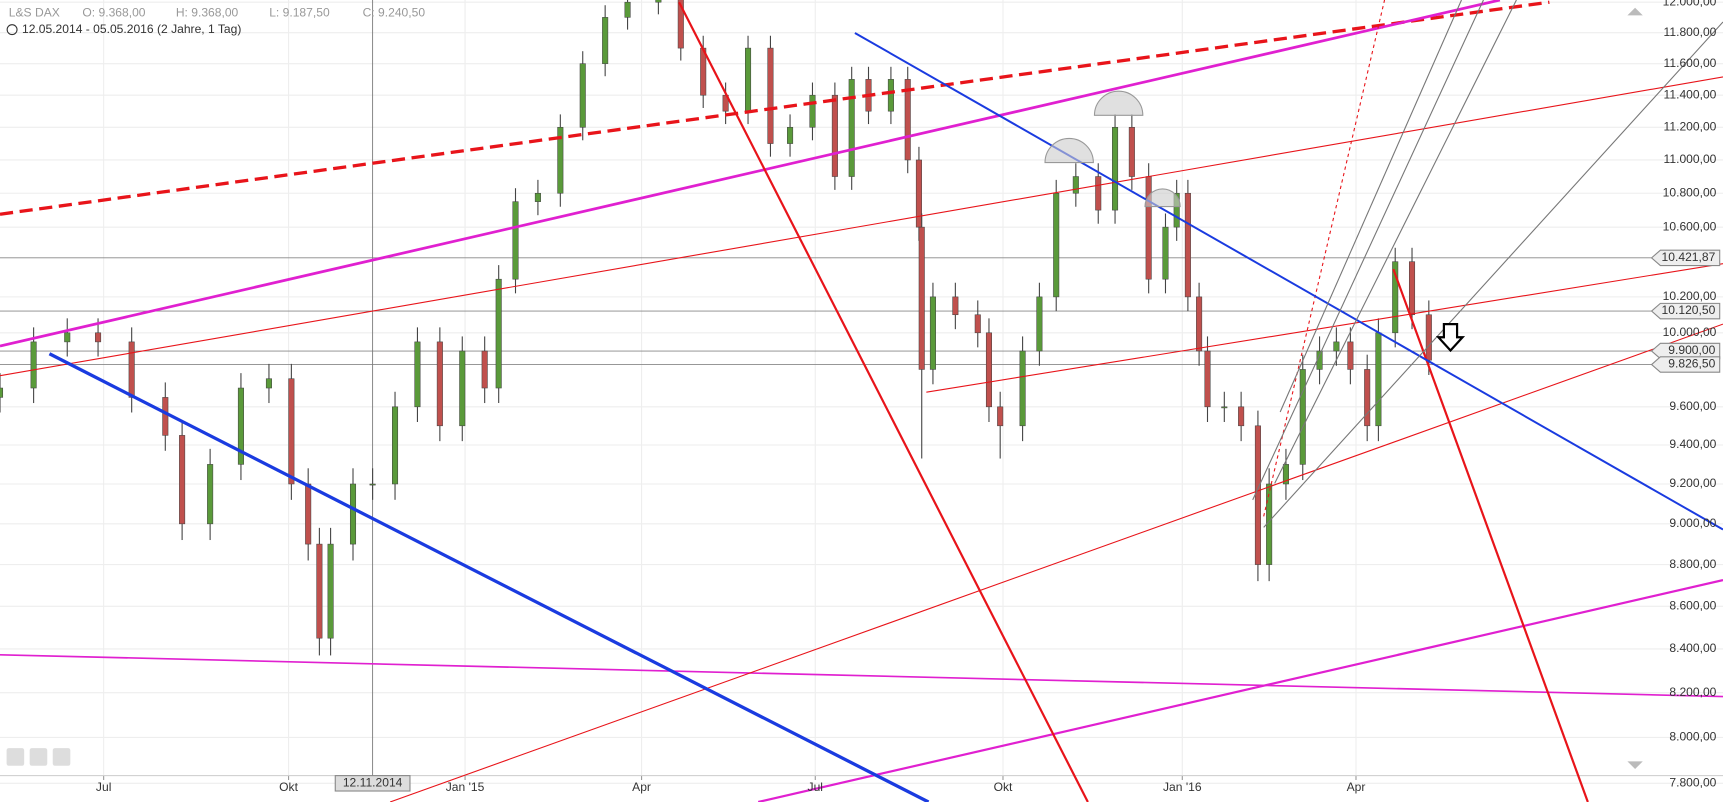 This screenshot has width=1723, height=802. What do you see at coordinates (1692, 605) in the screenshot?
I see `y-tick-label: 8.600,00` at bounding box center [1692, 605].